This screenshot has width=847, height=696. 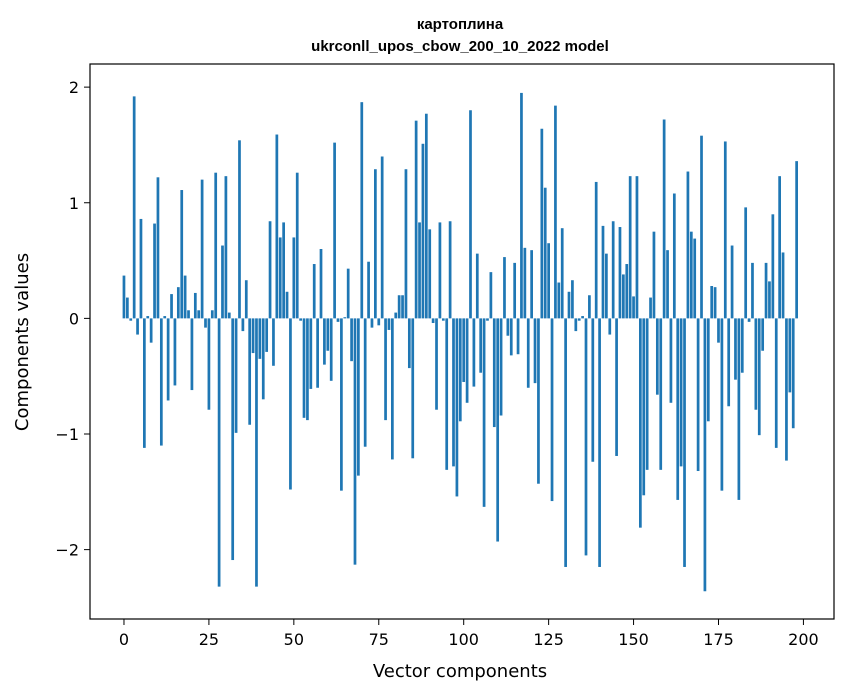 I want to click on y-axis-label: Components values, so click(x=22, y=342).